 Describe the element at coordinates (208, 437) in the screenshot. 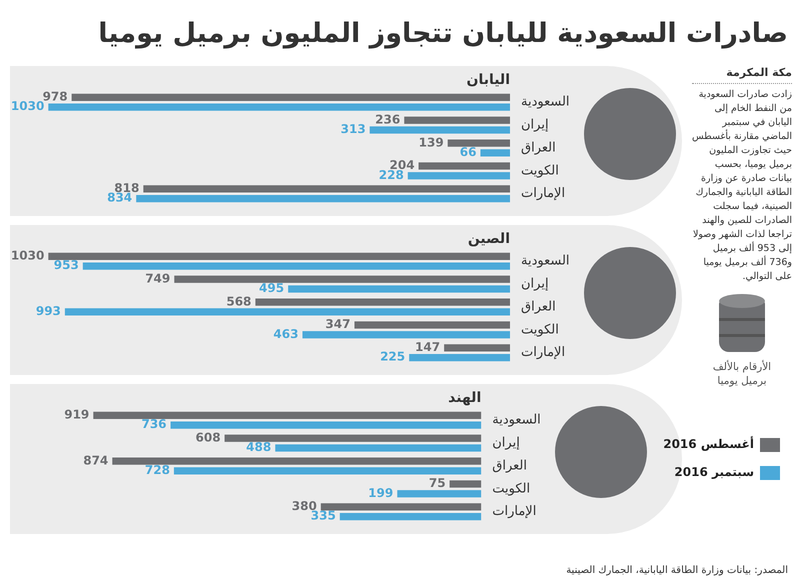

I see `data-label: 608` at that location.